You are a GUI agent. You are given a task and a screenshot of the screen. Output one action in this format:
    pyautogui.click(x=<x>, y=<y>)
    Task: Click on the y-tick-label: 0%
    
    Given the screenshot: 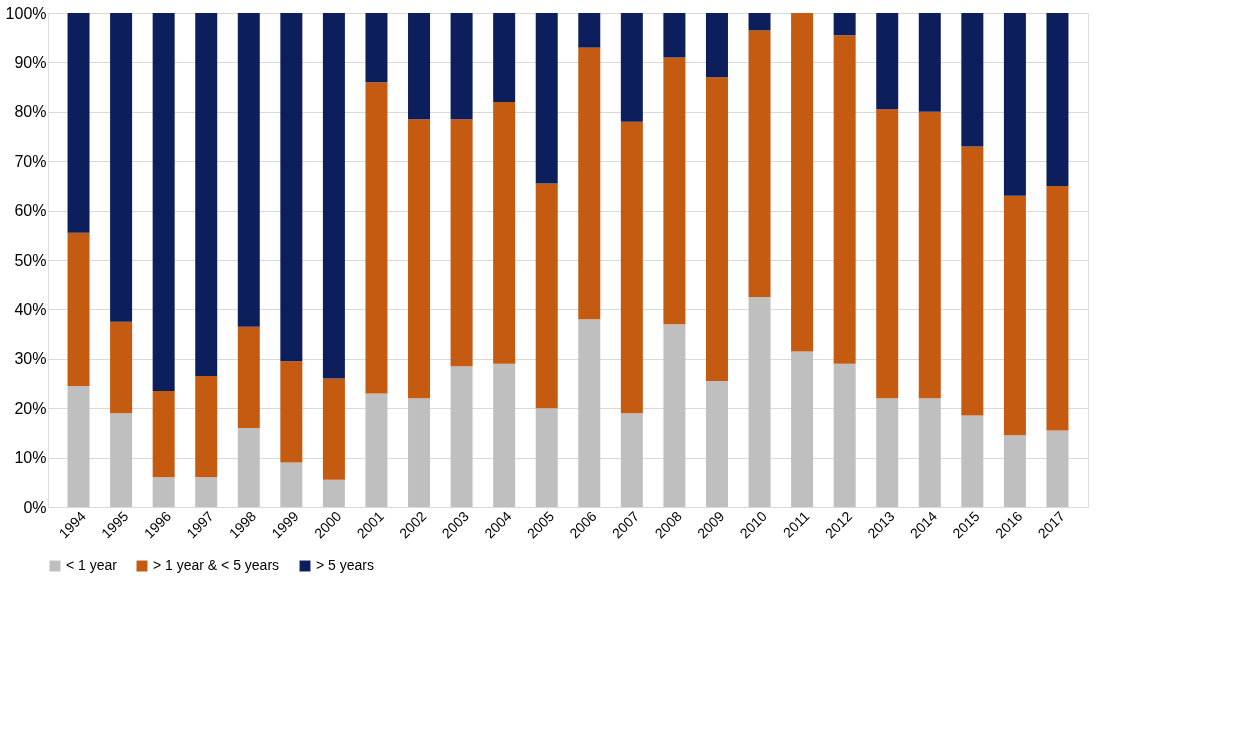 What is the action you would take?
    pyautogui.click(x=35, y=507)
    